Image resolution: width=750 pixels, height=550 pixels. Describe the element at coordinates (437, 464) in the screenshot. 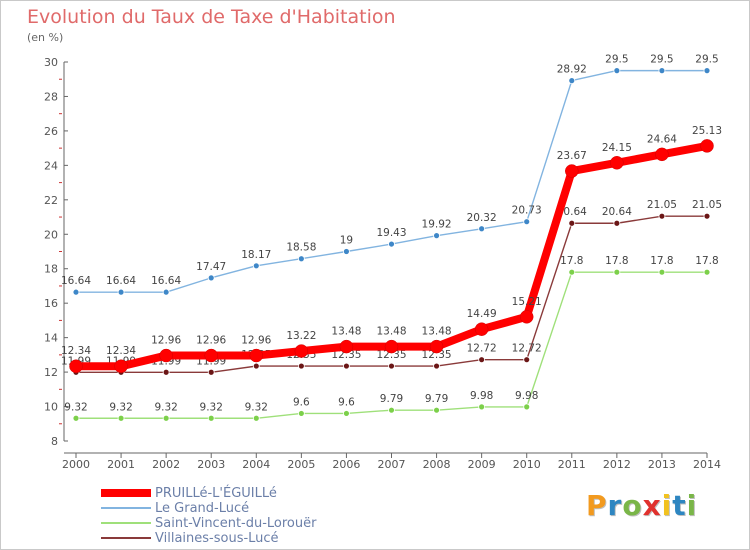

I see `x-tick-label: 2008` at that location.